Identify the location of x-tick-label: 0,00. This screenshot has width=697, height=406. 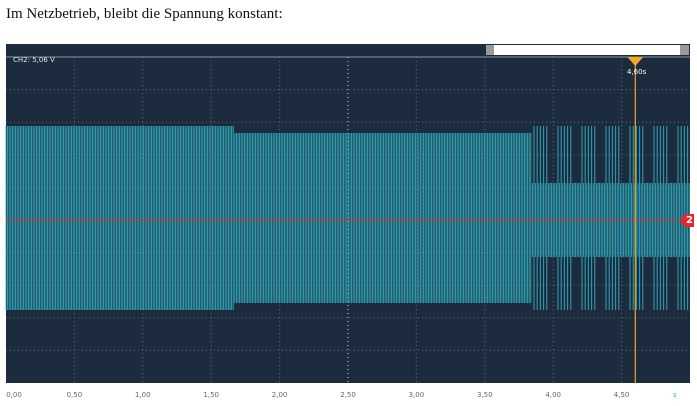
(14, 395).